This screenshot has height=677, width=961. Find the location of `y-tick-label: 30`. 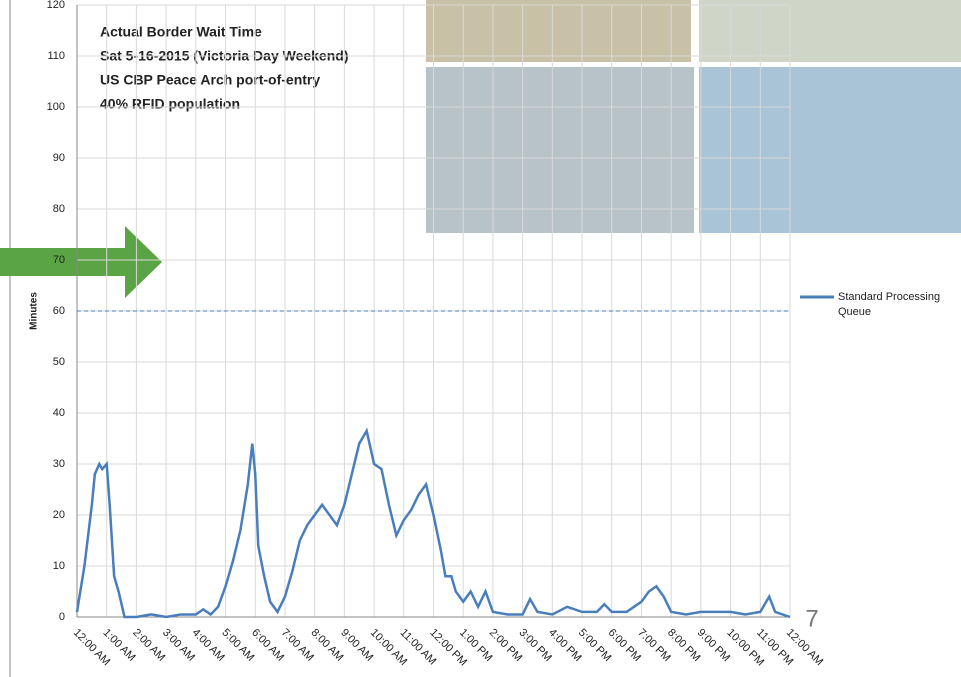

y-tick-label: 30 is located at coordinates (59, 464).